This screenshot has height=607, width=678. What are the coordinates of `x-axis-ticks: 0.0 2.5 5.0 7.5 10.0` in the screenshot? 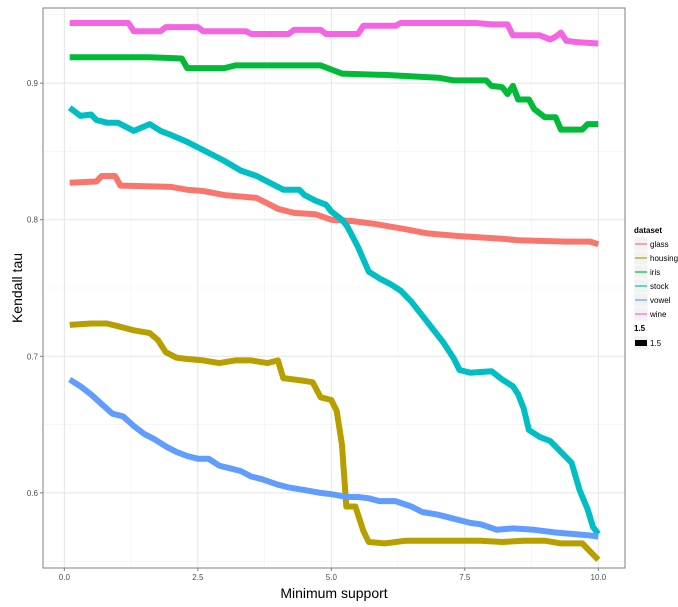 It's located at (333, 575).